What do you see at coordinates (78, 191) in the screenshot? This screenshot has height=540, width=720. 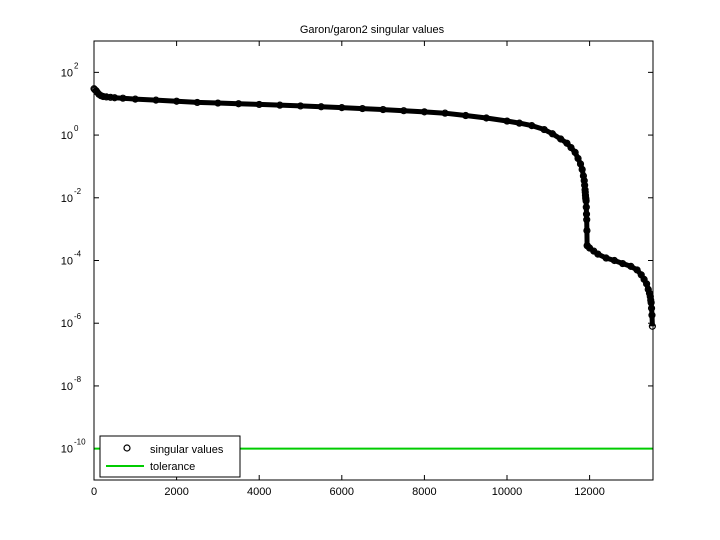 I see `y-tick-exponent: -2` at bounding box center [78, 191].